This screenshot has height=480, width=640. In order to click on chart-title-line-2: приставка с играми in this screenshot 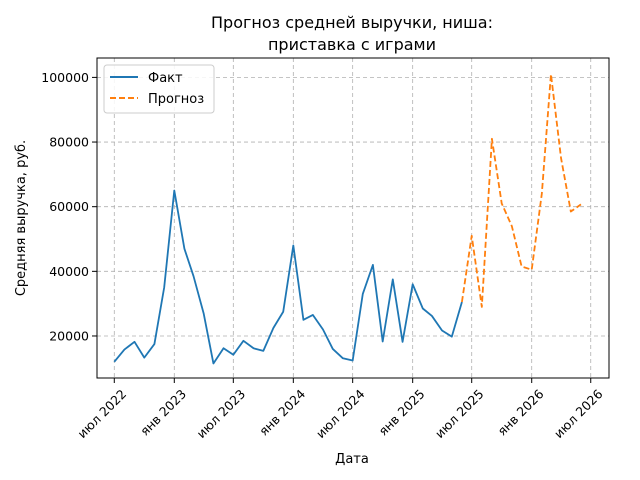, I will do `click(352, 44)`.